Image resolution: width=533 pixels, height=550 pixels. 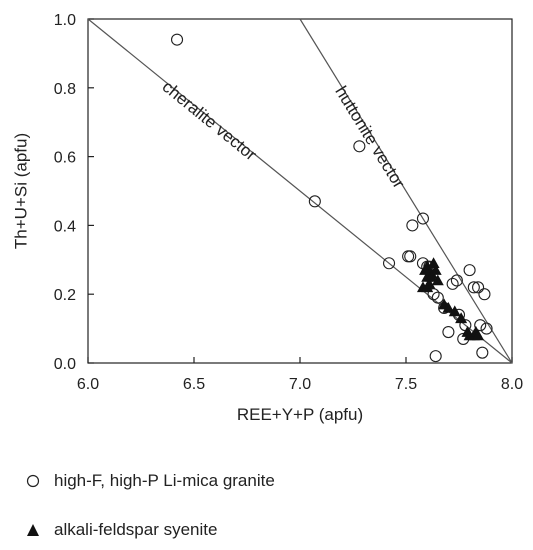 What do you see at coordinates (136, 529) in the screenshot?
I see `legend-label-syenite: alkali-feldspar syenite` at bounding box center [136, 529].